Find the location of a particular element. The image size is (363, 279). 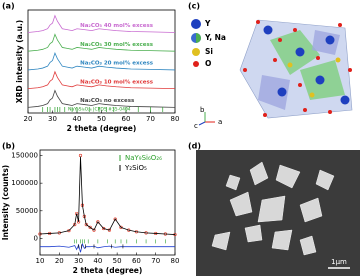

panel-label: (b) is located at coordinates (8, 146).